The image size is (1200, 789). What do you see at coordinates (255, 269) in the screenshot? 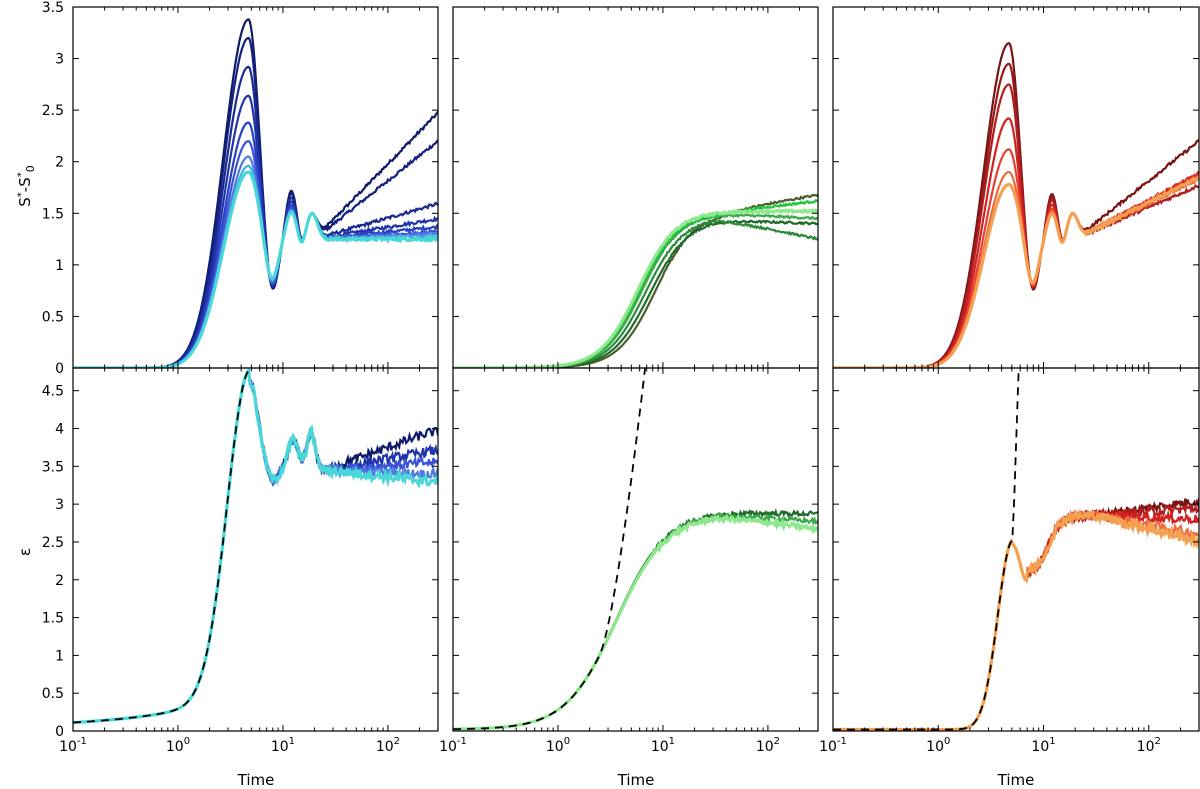
I see `series-line-b9` at bounding box center [255, 269].